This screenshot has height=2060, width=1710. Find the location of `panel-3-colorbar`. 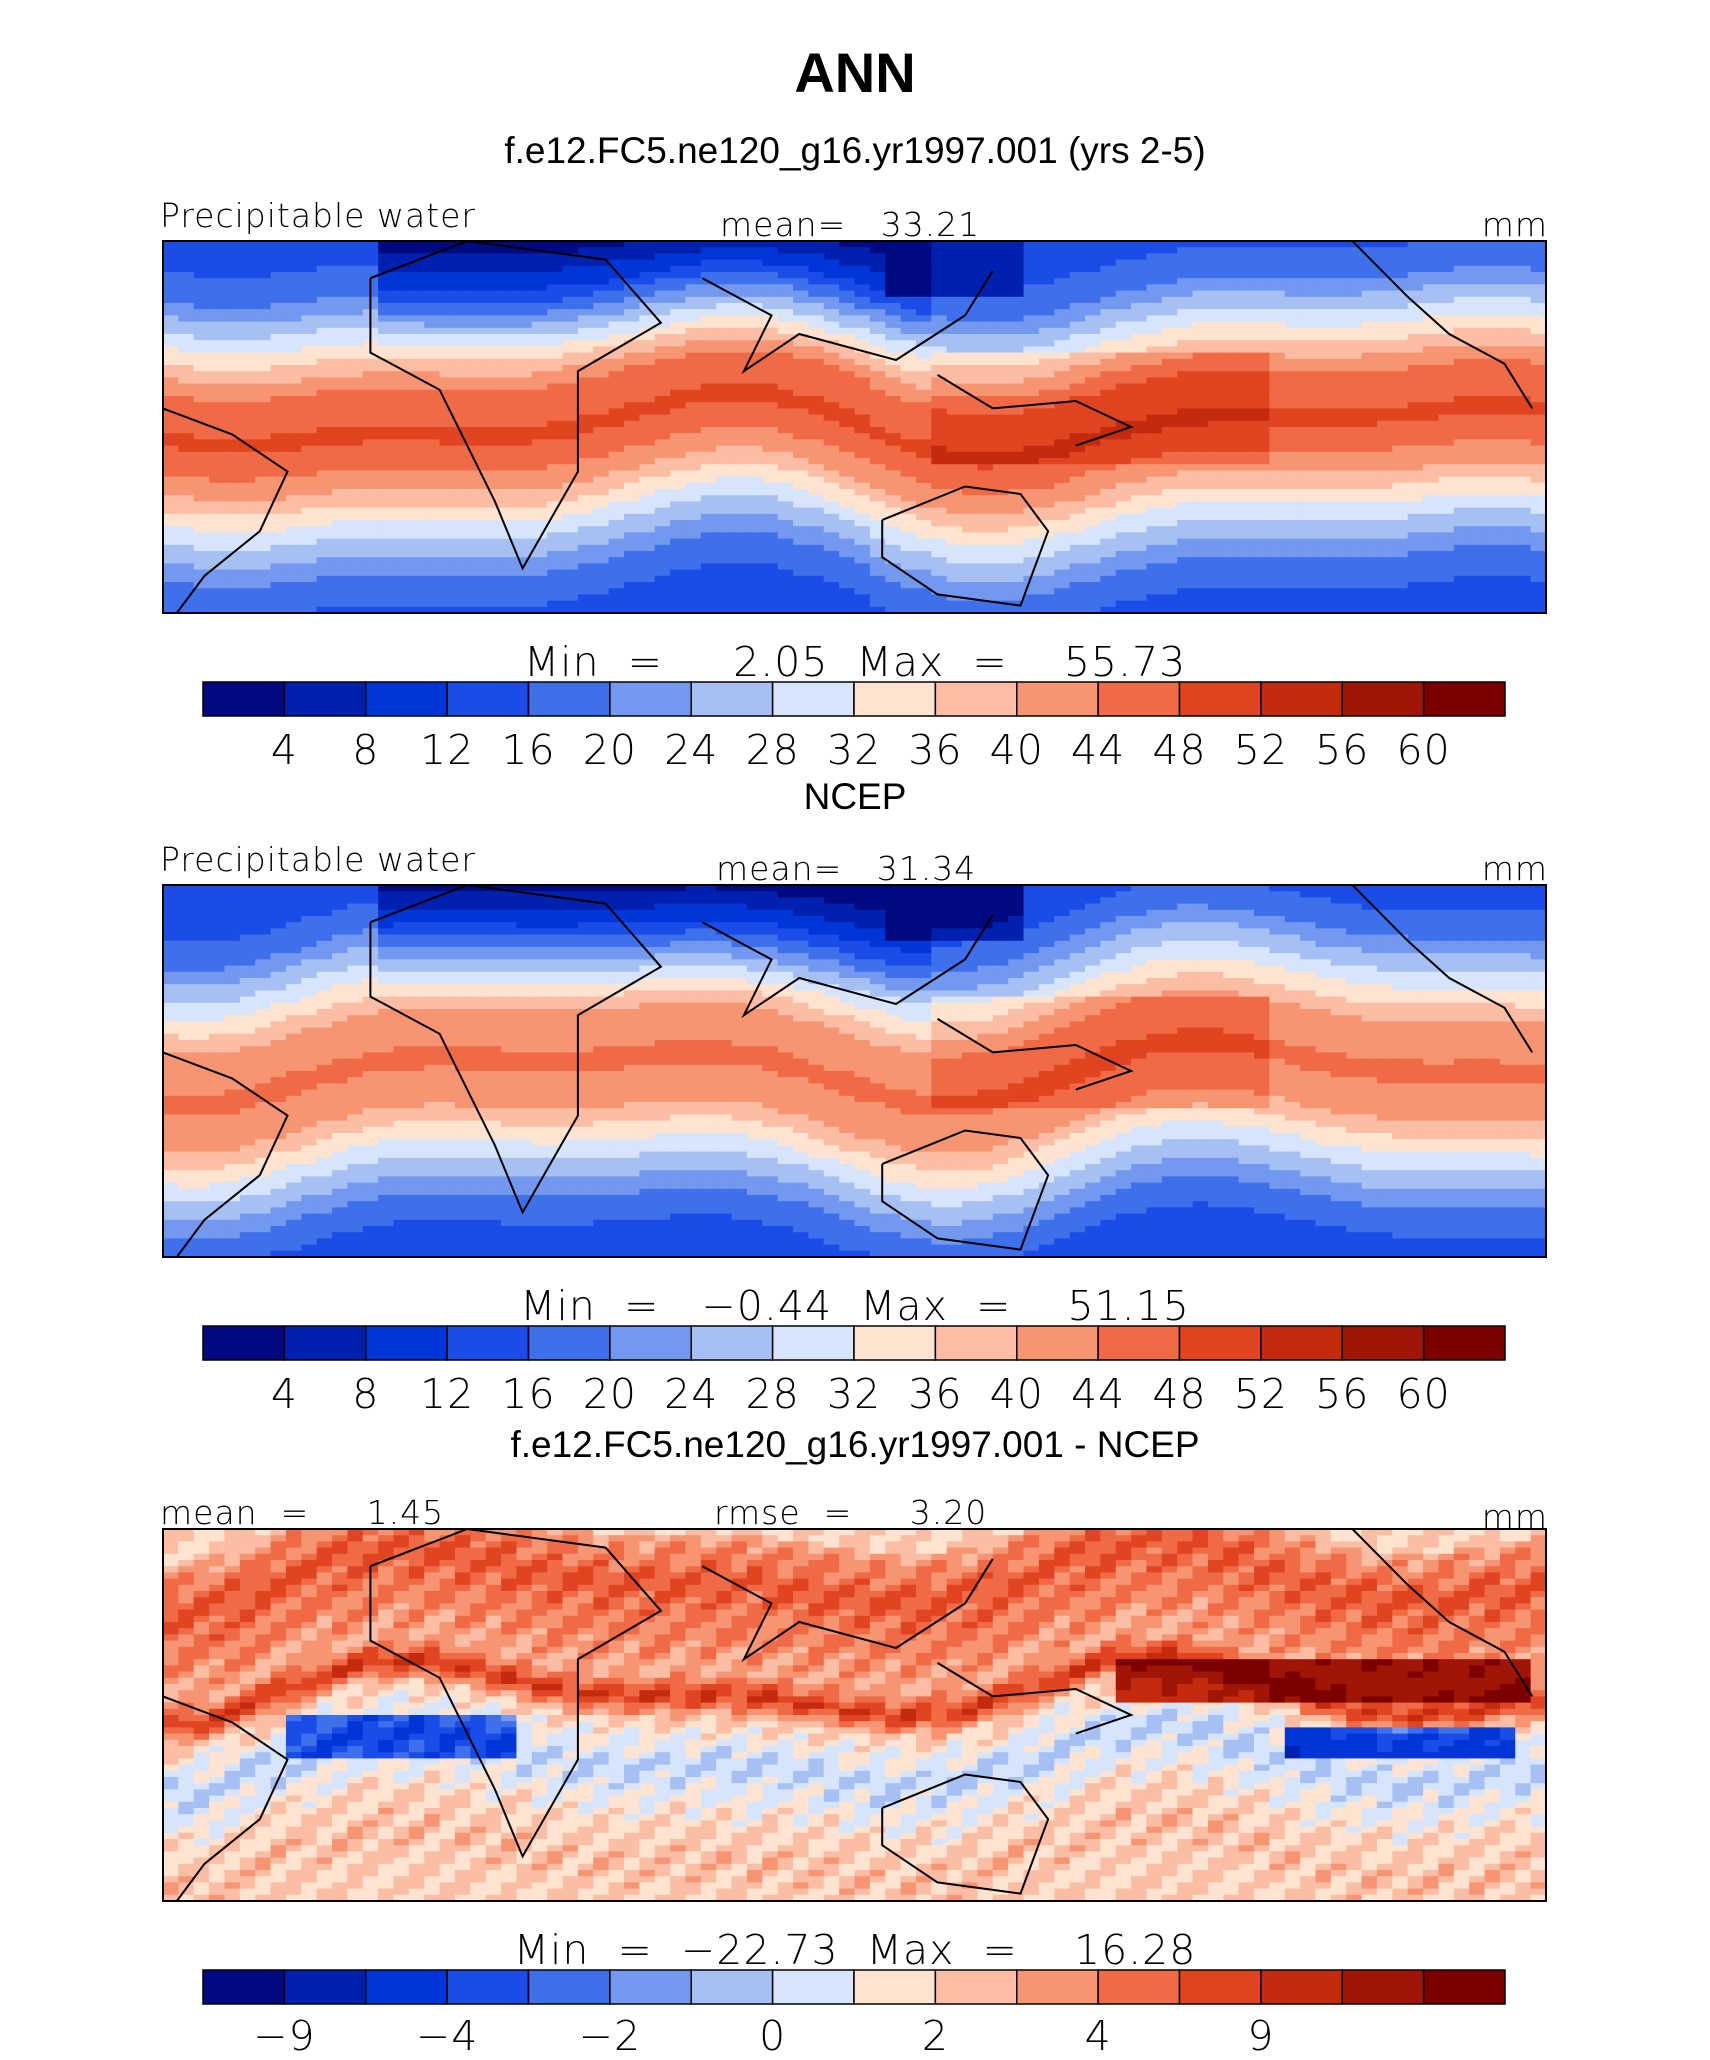

panel-3-colorbar is located at coordinates (854, 1987).